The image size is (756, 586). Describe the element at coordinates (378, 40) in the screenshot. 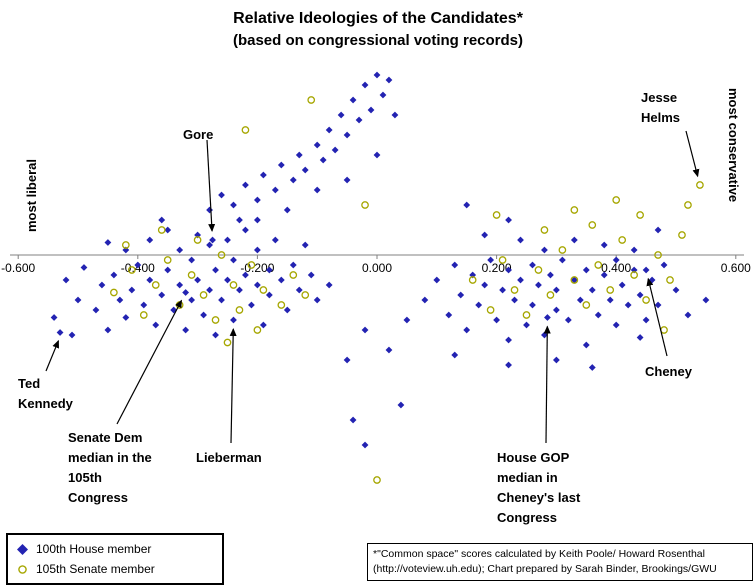

I see `chart-subtitle: (based on congressional voting records)` at that location.